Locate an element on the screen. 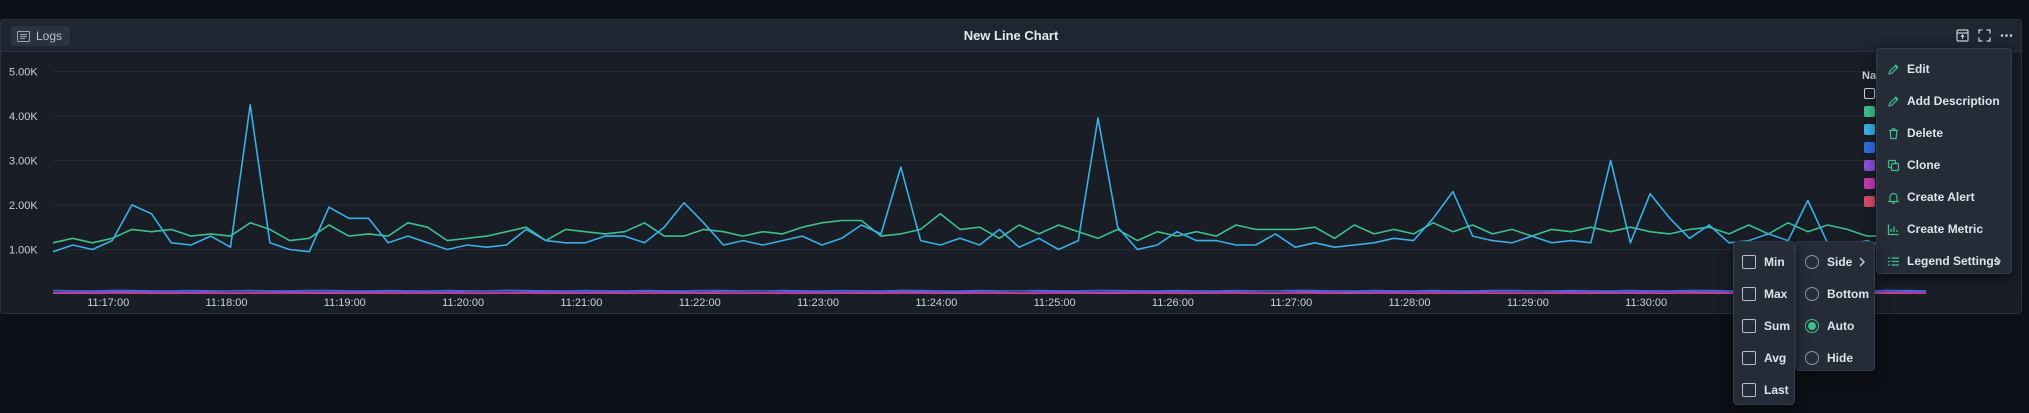 This screenshot has height=413, width=2029. checkbox-avg is located at coordinates (1749, 358).